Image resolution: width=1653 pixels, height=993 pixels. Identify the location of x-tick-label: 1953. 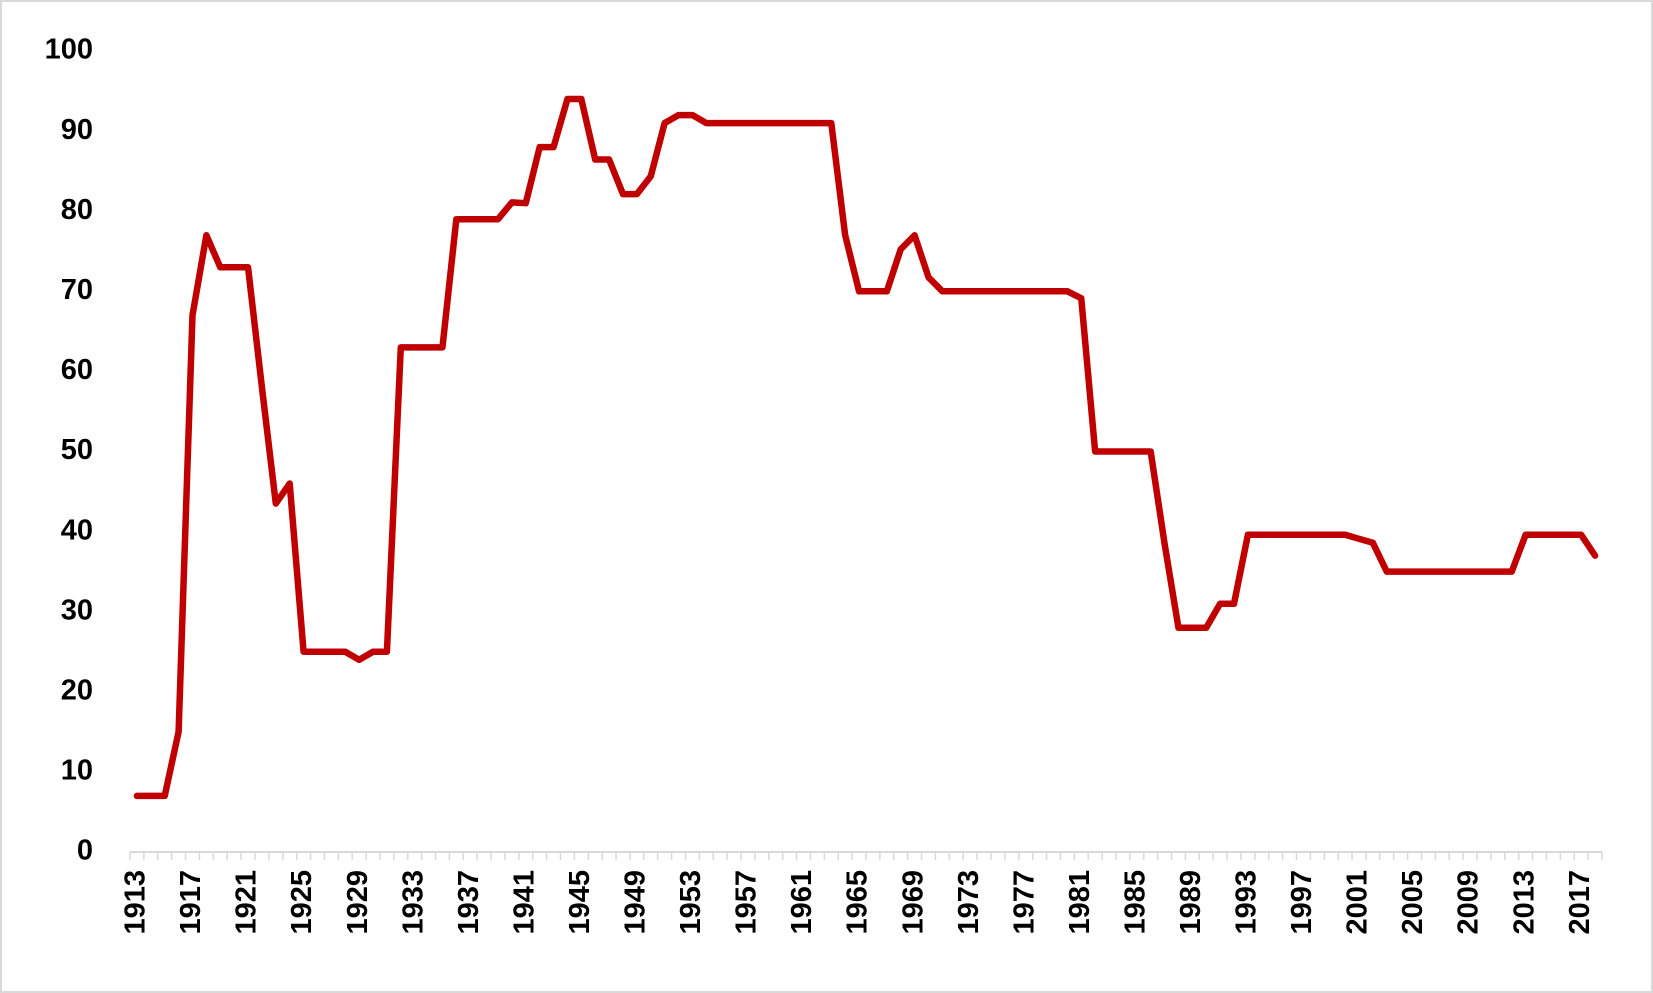
(691, 902).